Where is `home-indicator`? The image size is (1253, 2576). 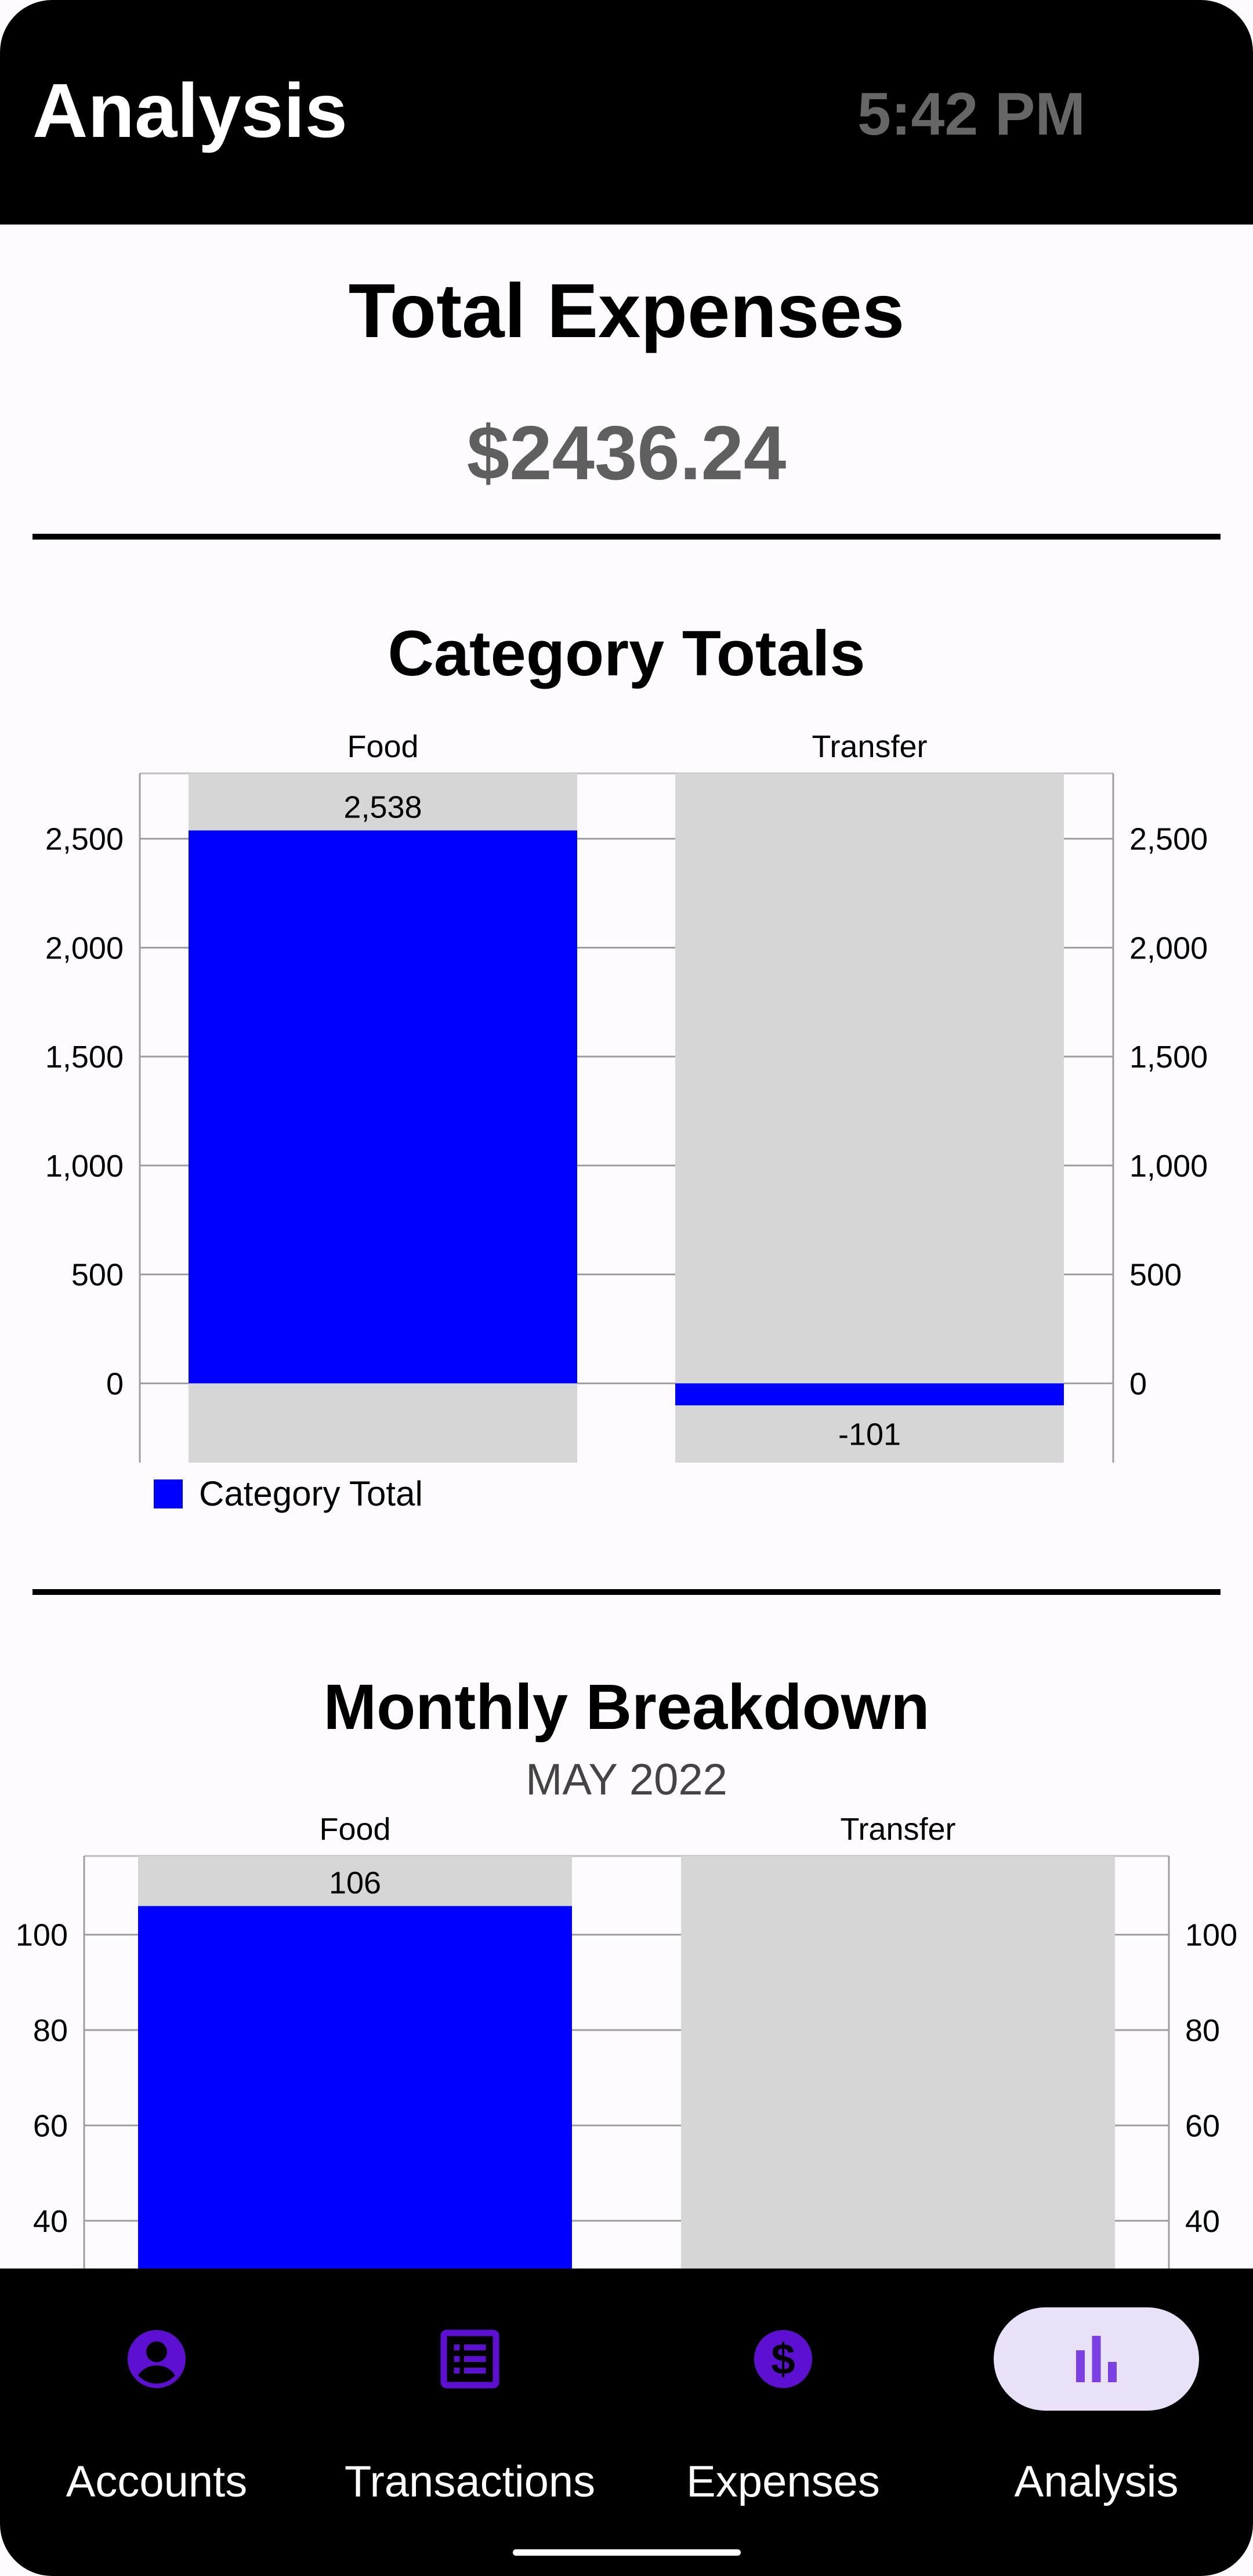
home-indicator is located at coordinates (627, 2552).